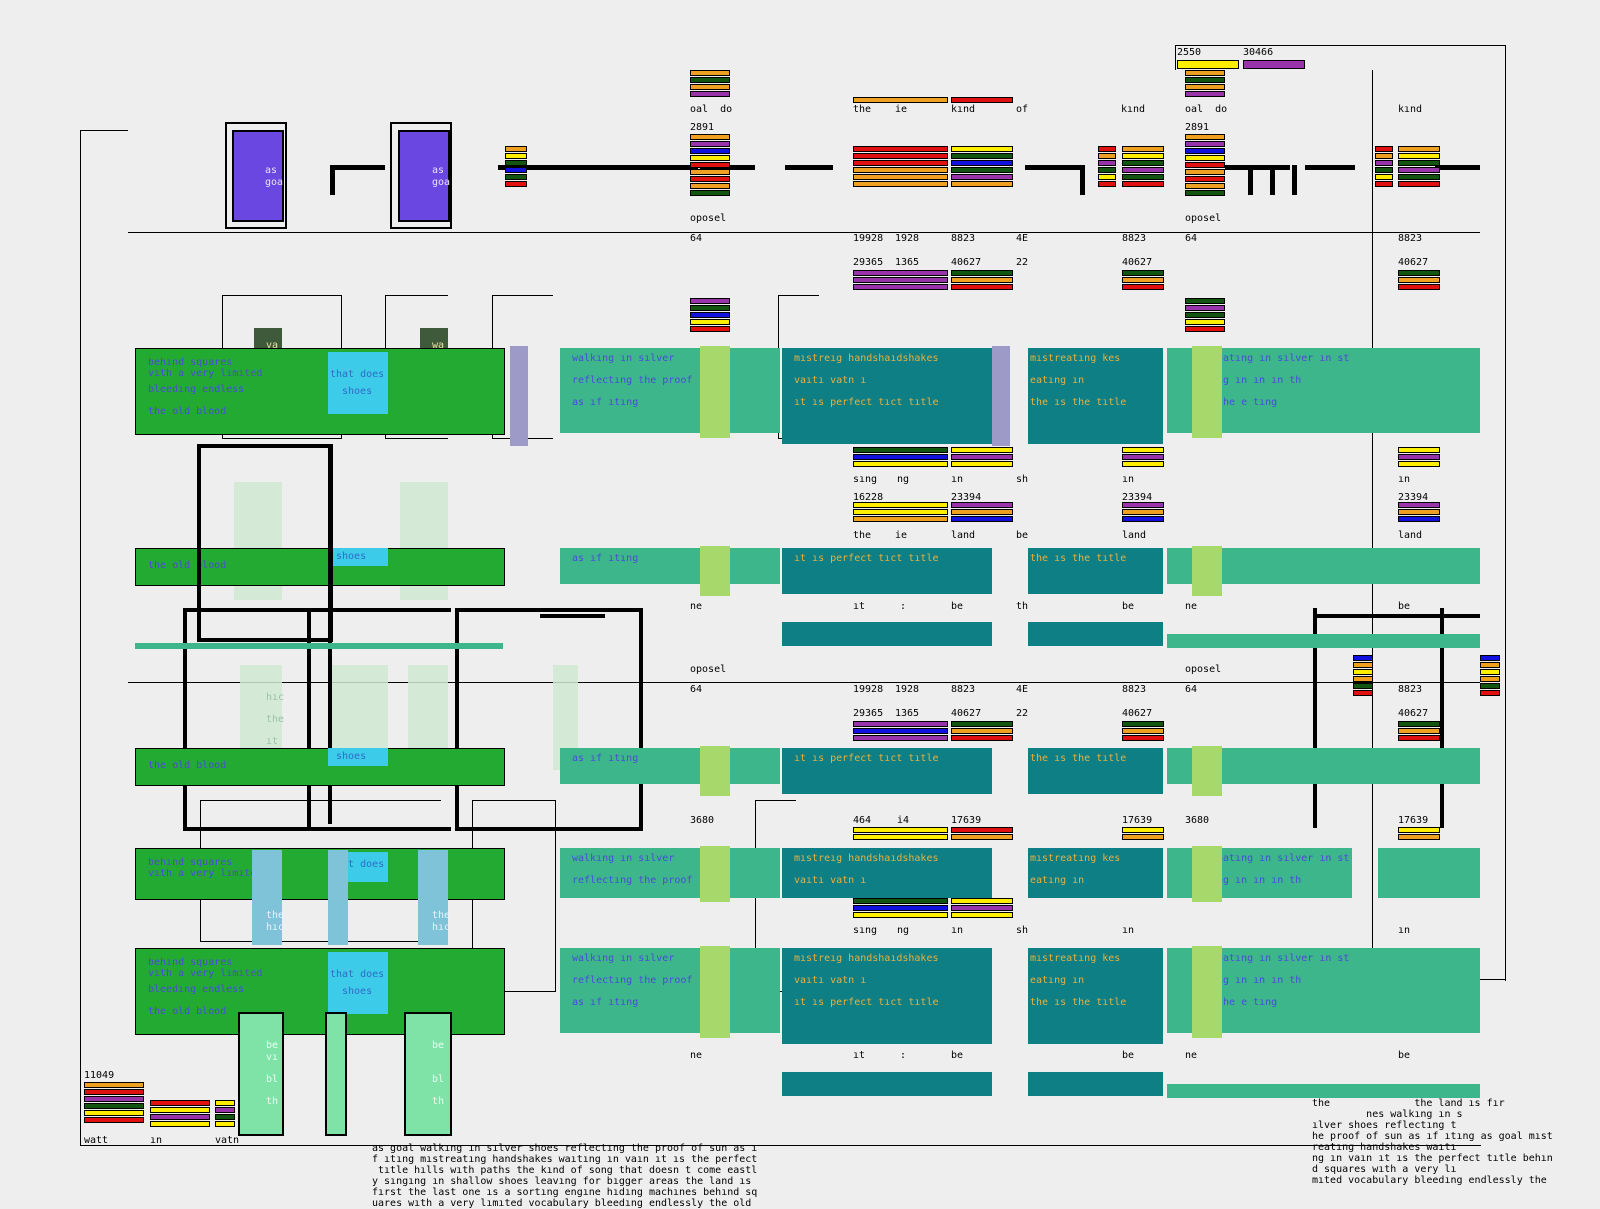  What do you see at coordinates (907, 689) in the screenshot?
I see `label-1928-2: 1928` at bounding box center [907, 689].